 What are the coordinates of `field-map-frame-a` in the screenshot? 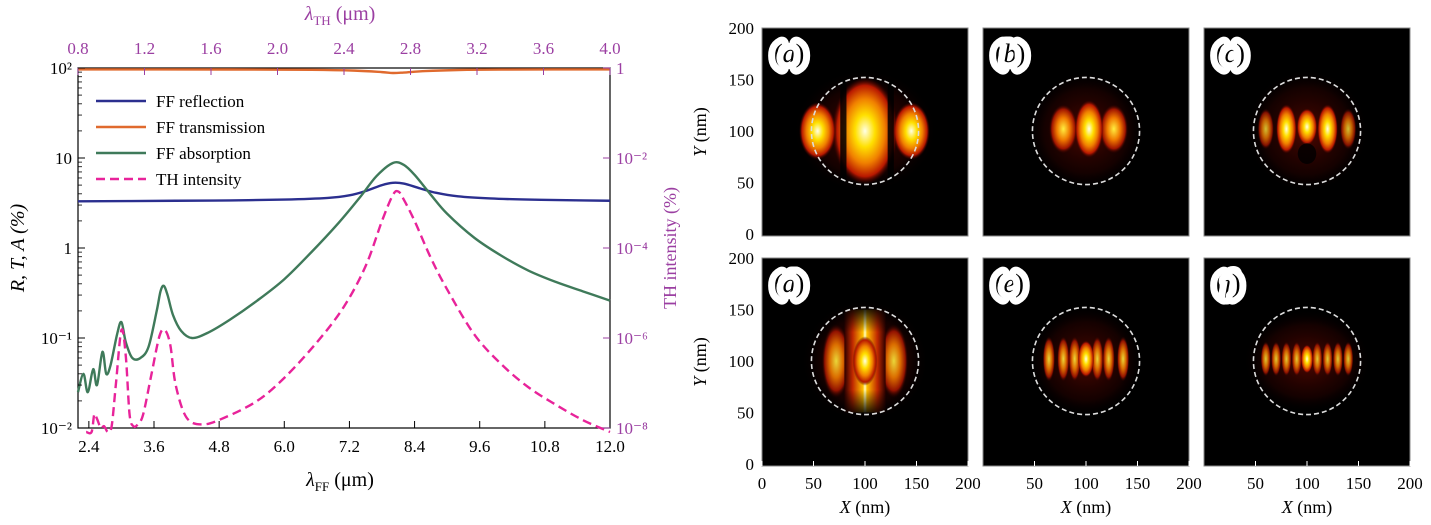 It's located at (865, 132).